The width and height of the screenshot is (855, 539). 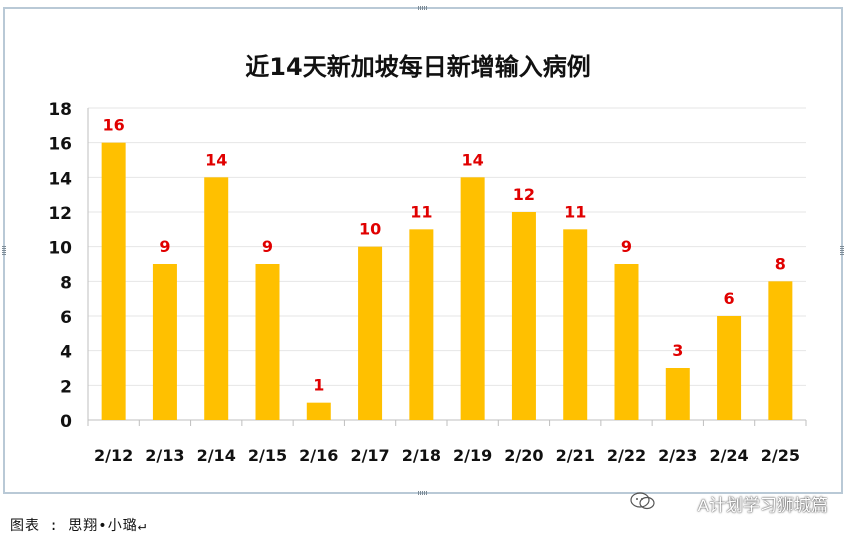 I want to click on figure-caption: 图表 : 思翔•小璐↵, so click(x=79, y=526).